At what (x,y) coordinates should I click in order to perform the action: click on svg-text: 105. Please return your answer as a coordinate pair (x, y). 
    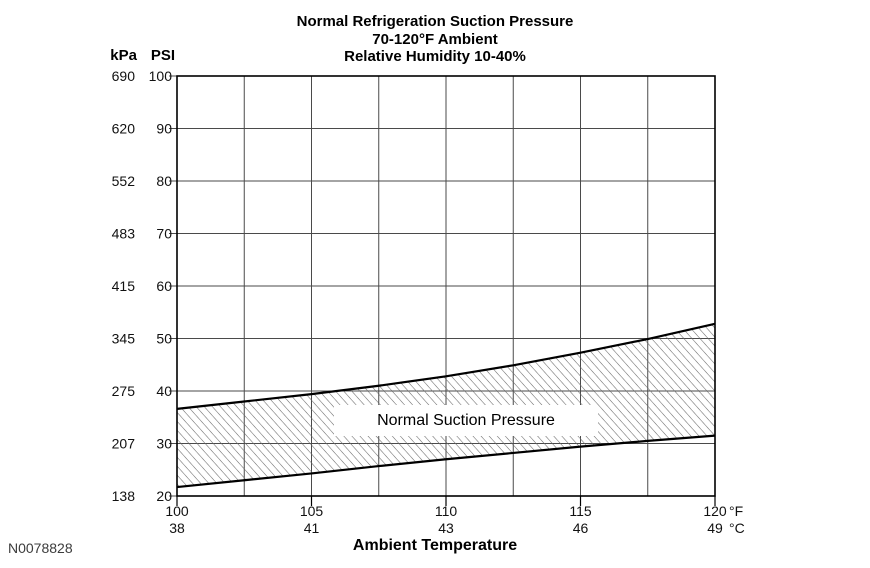
    Looking at the image, I should click on (312, 511).